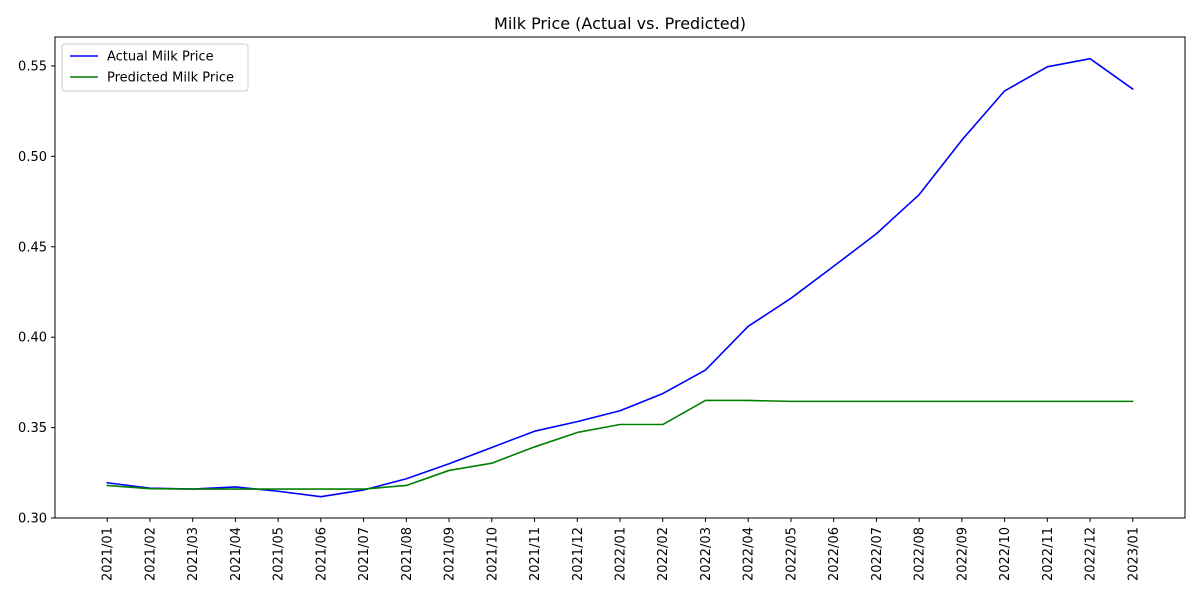 Image resolution: width=1200 pixels, height=600 pixels. I want to click on x-tick-label: 2022/10, so click(1005, 554).